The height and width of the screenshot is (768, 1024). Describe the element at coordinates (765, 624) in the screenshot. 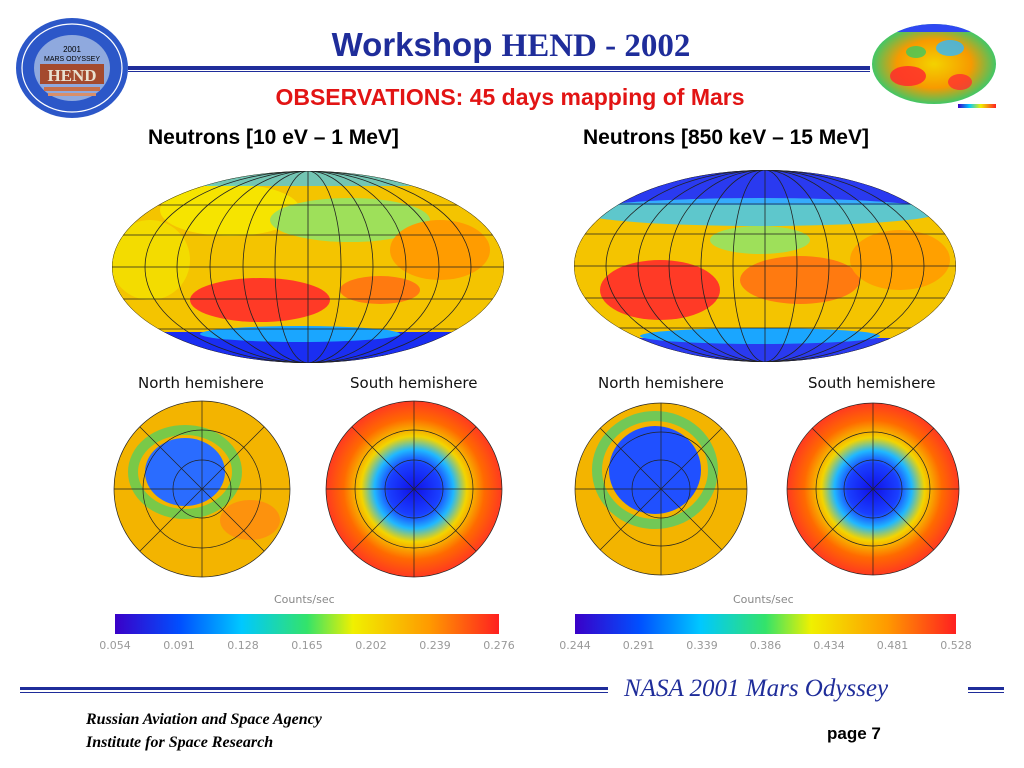

I see `colorbar-high` at that location.